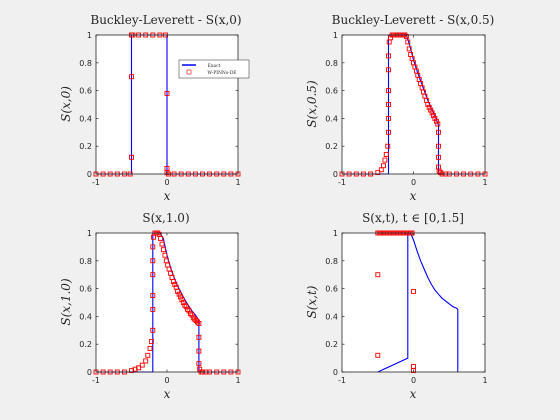 The height and width of the screenshot is (420, 560). Describe the element at coordinates (66, 104) in the screenshot. I see `panel-1-ylabel: S(x,0)` at that location.